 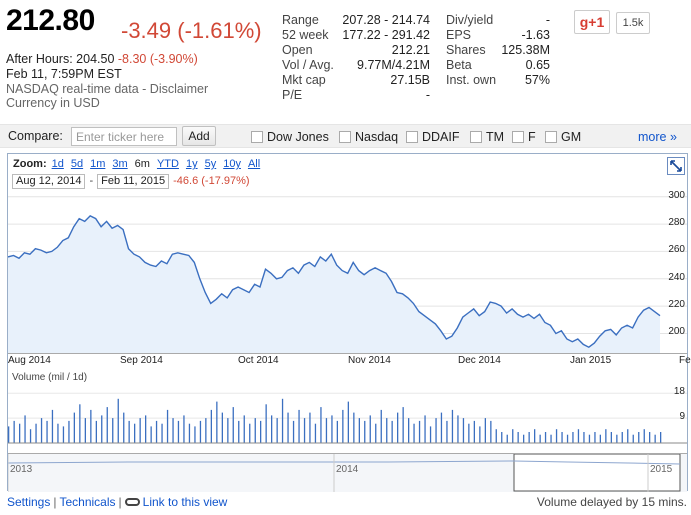 I want to click on compare-option-label: DDAIF, so click(x=441, y=137).